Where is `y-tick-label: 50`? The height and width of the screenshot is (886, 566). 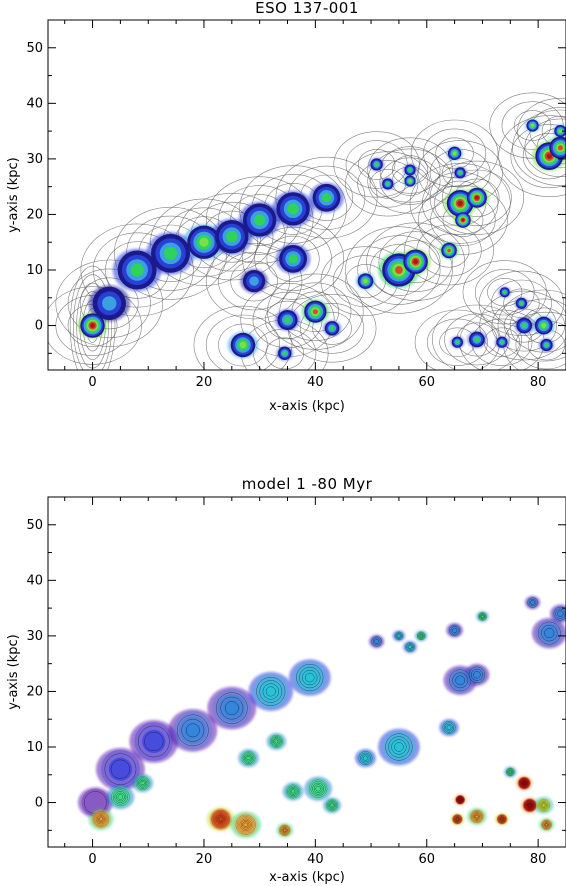 y-tick-label: 50 is located at coordinates (34, 525).